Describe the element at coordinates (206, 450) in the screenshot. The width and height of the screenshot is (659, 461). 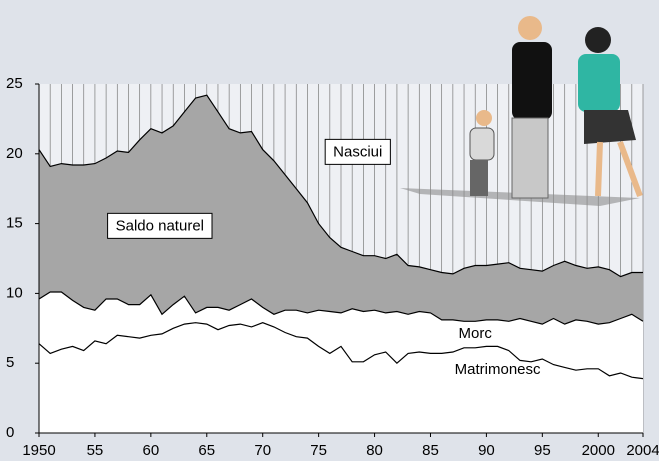
I see `x-tick-label: 65` at that location.